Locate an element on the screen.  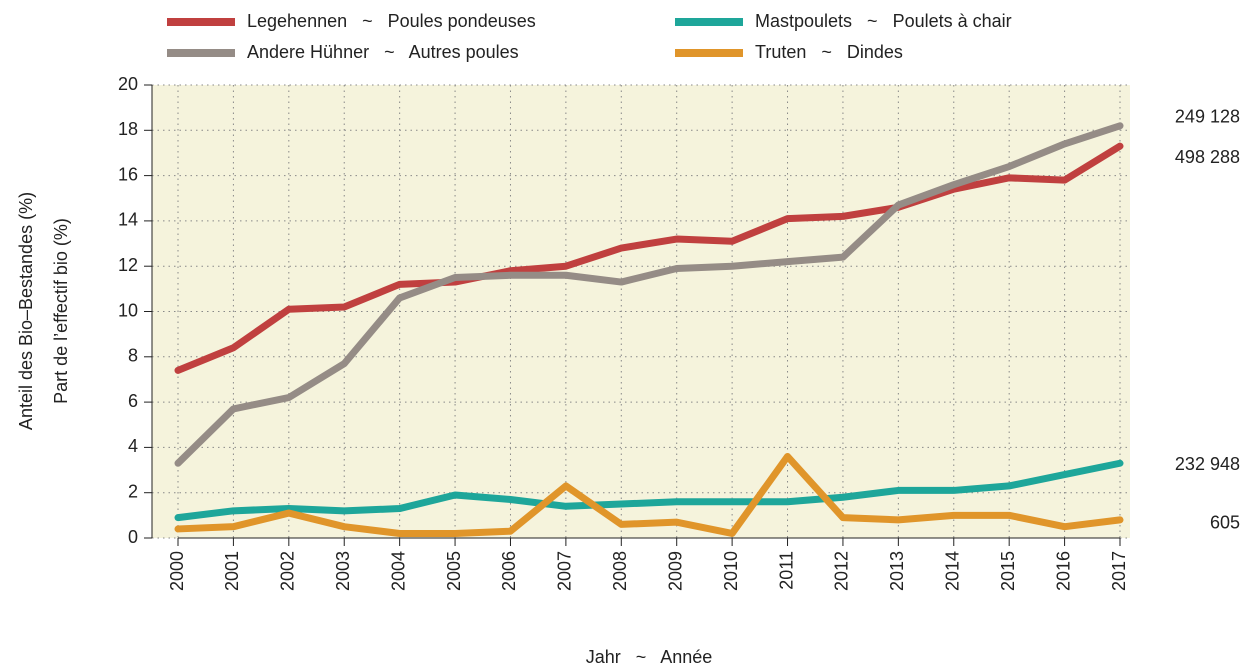
x-tick-label: 2003 is located at coordinates (343, 571).